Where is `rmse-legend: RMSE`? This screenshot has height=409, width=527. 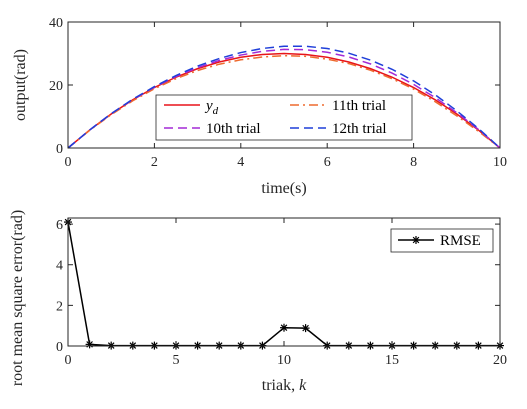
rmse-legend: RMSE is located at coordinates (442, 240).